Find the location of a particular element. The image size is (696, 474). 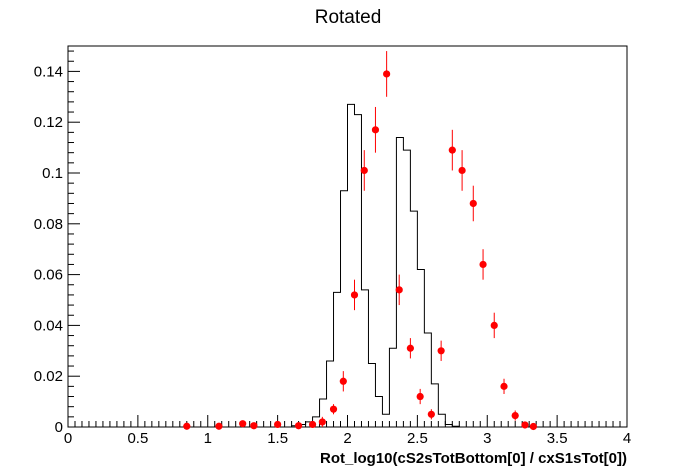

x-tick-label: 0 is located at coordinates (68, 438).